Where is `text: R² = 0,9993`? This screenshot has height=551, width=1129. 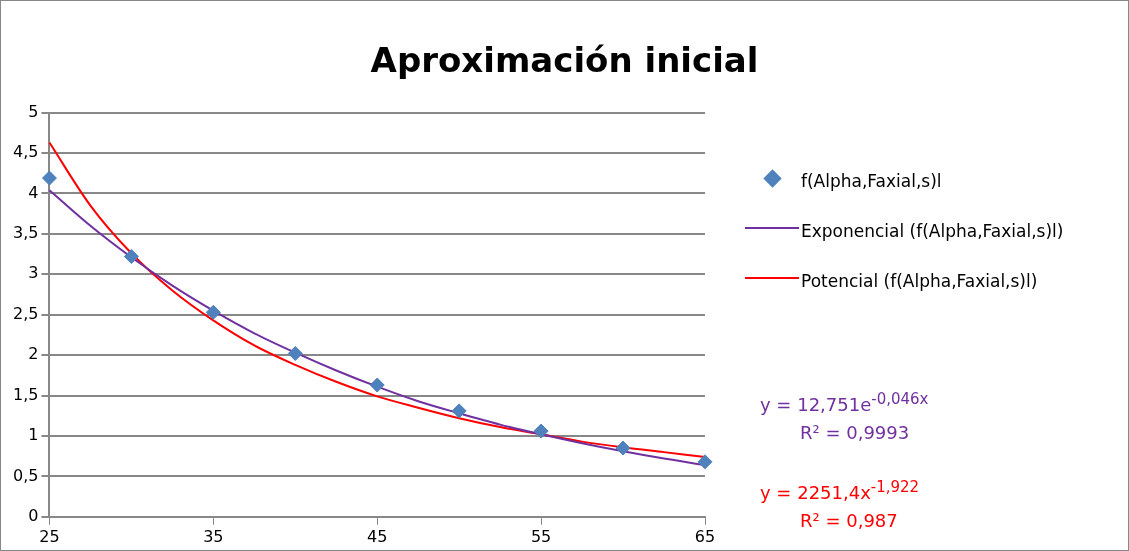
text: R² = 0,9993 is located at coordinates (855, 433).